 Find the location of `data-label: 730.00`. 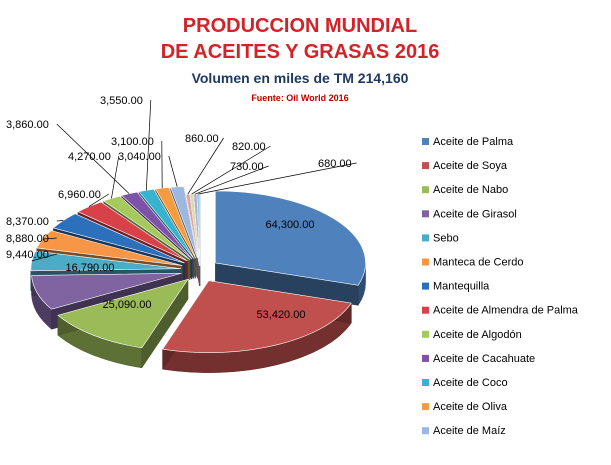

data-label: 730.00 is located at coordinates (247, 167).